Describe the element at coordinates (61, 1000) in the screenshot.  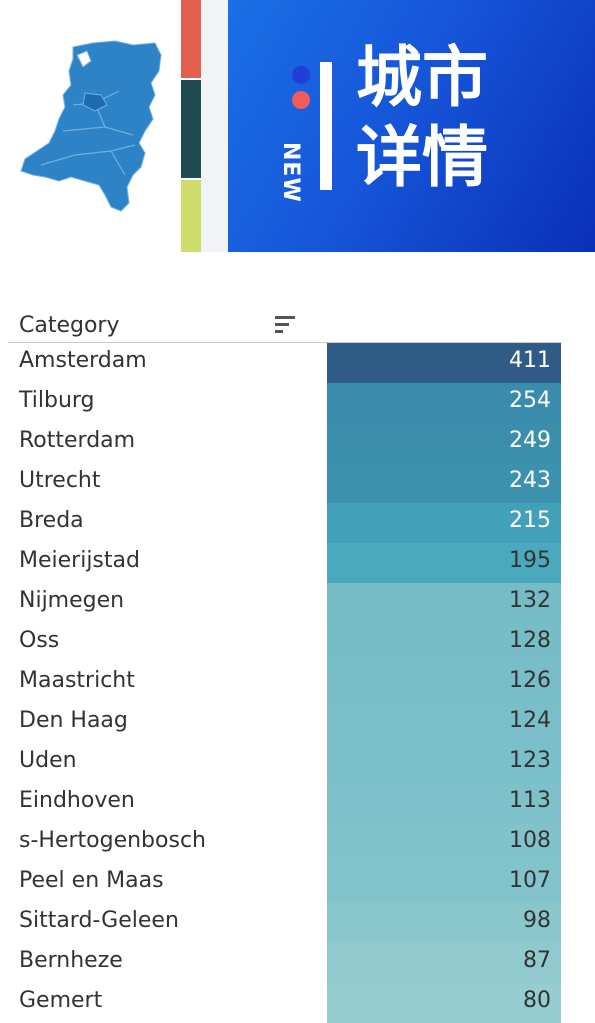
I see `row-category-label: Gemert` at that location.